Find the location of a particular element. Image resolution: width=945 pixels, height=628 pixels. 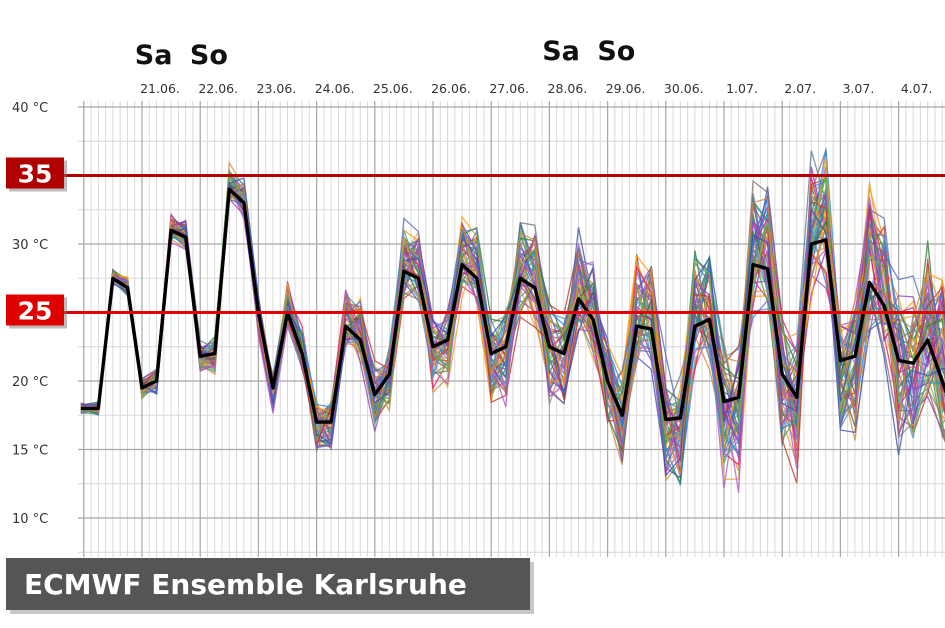

x-tick-label: 28.06. is located at coordinates (568, 88).